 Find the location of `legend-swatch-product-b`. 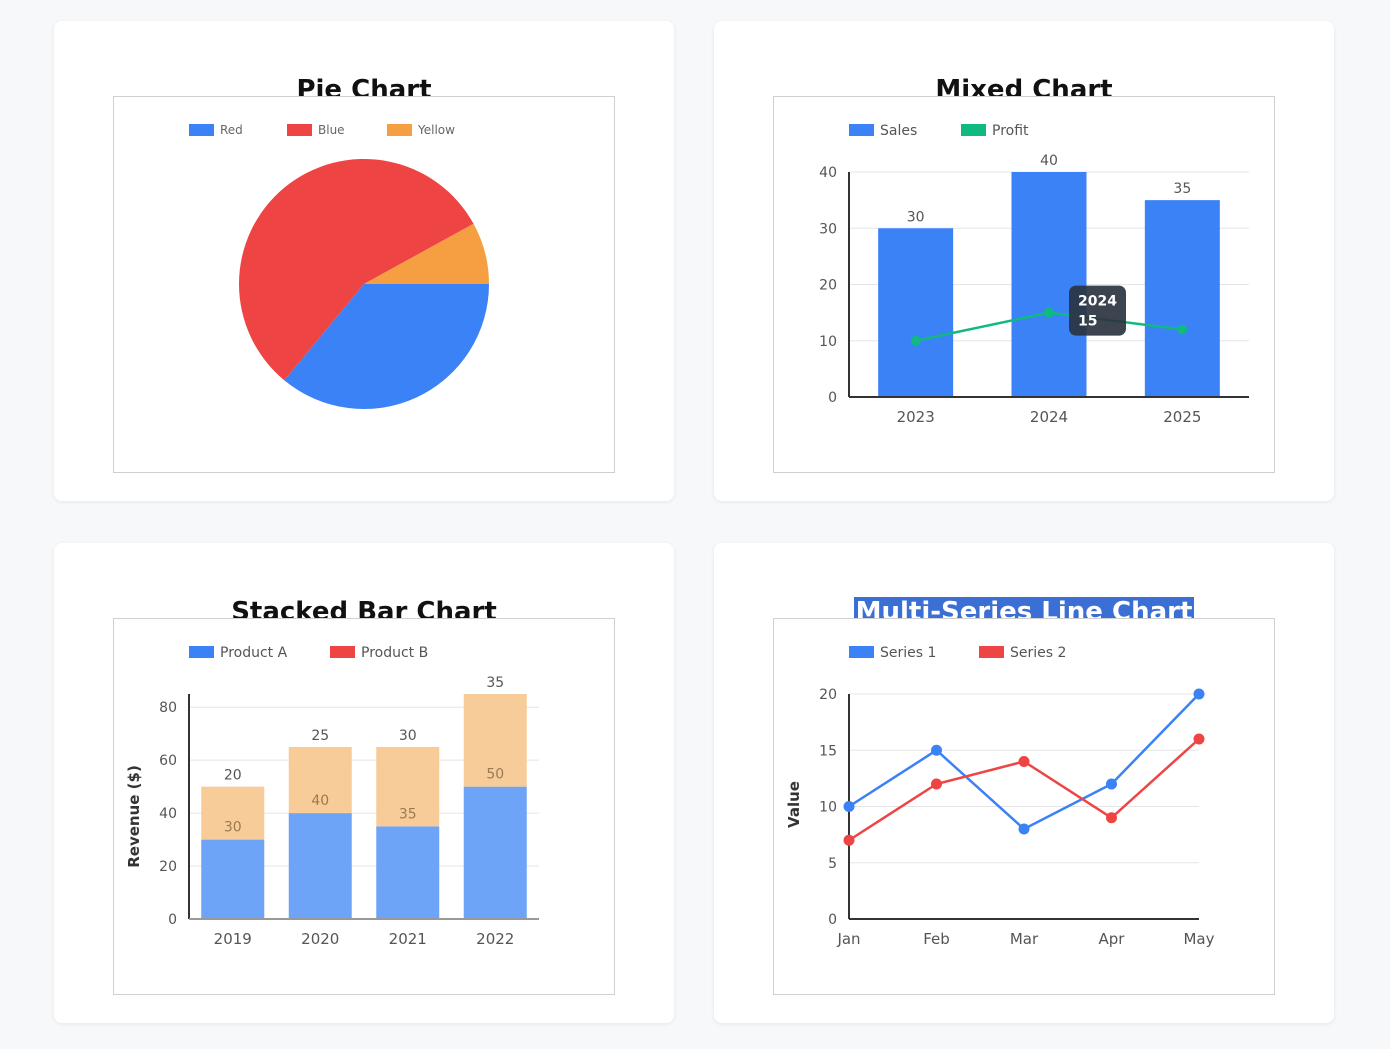

legend-swatch-product-b is located at coordinates (342, 652).